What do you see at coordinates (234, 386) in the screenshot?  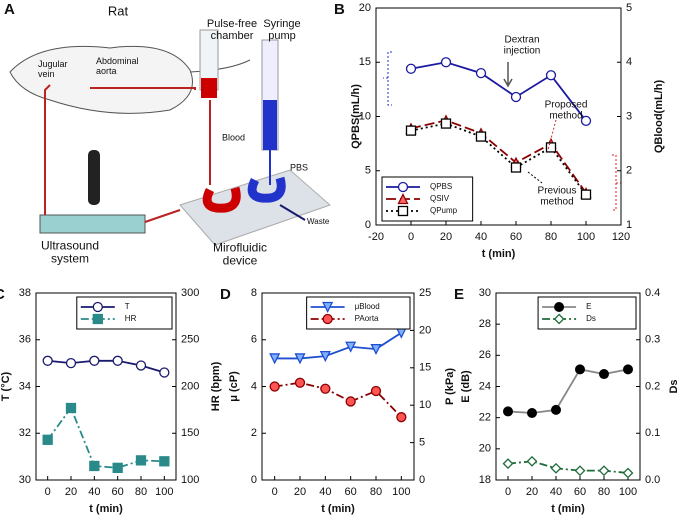 I see `y-axis-title: μ (cP)` at bounding box center [234, 386].